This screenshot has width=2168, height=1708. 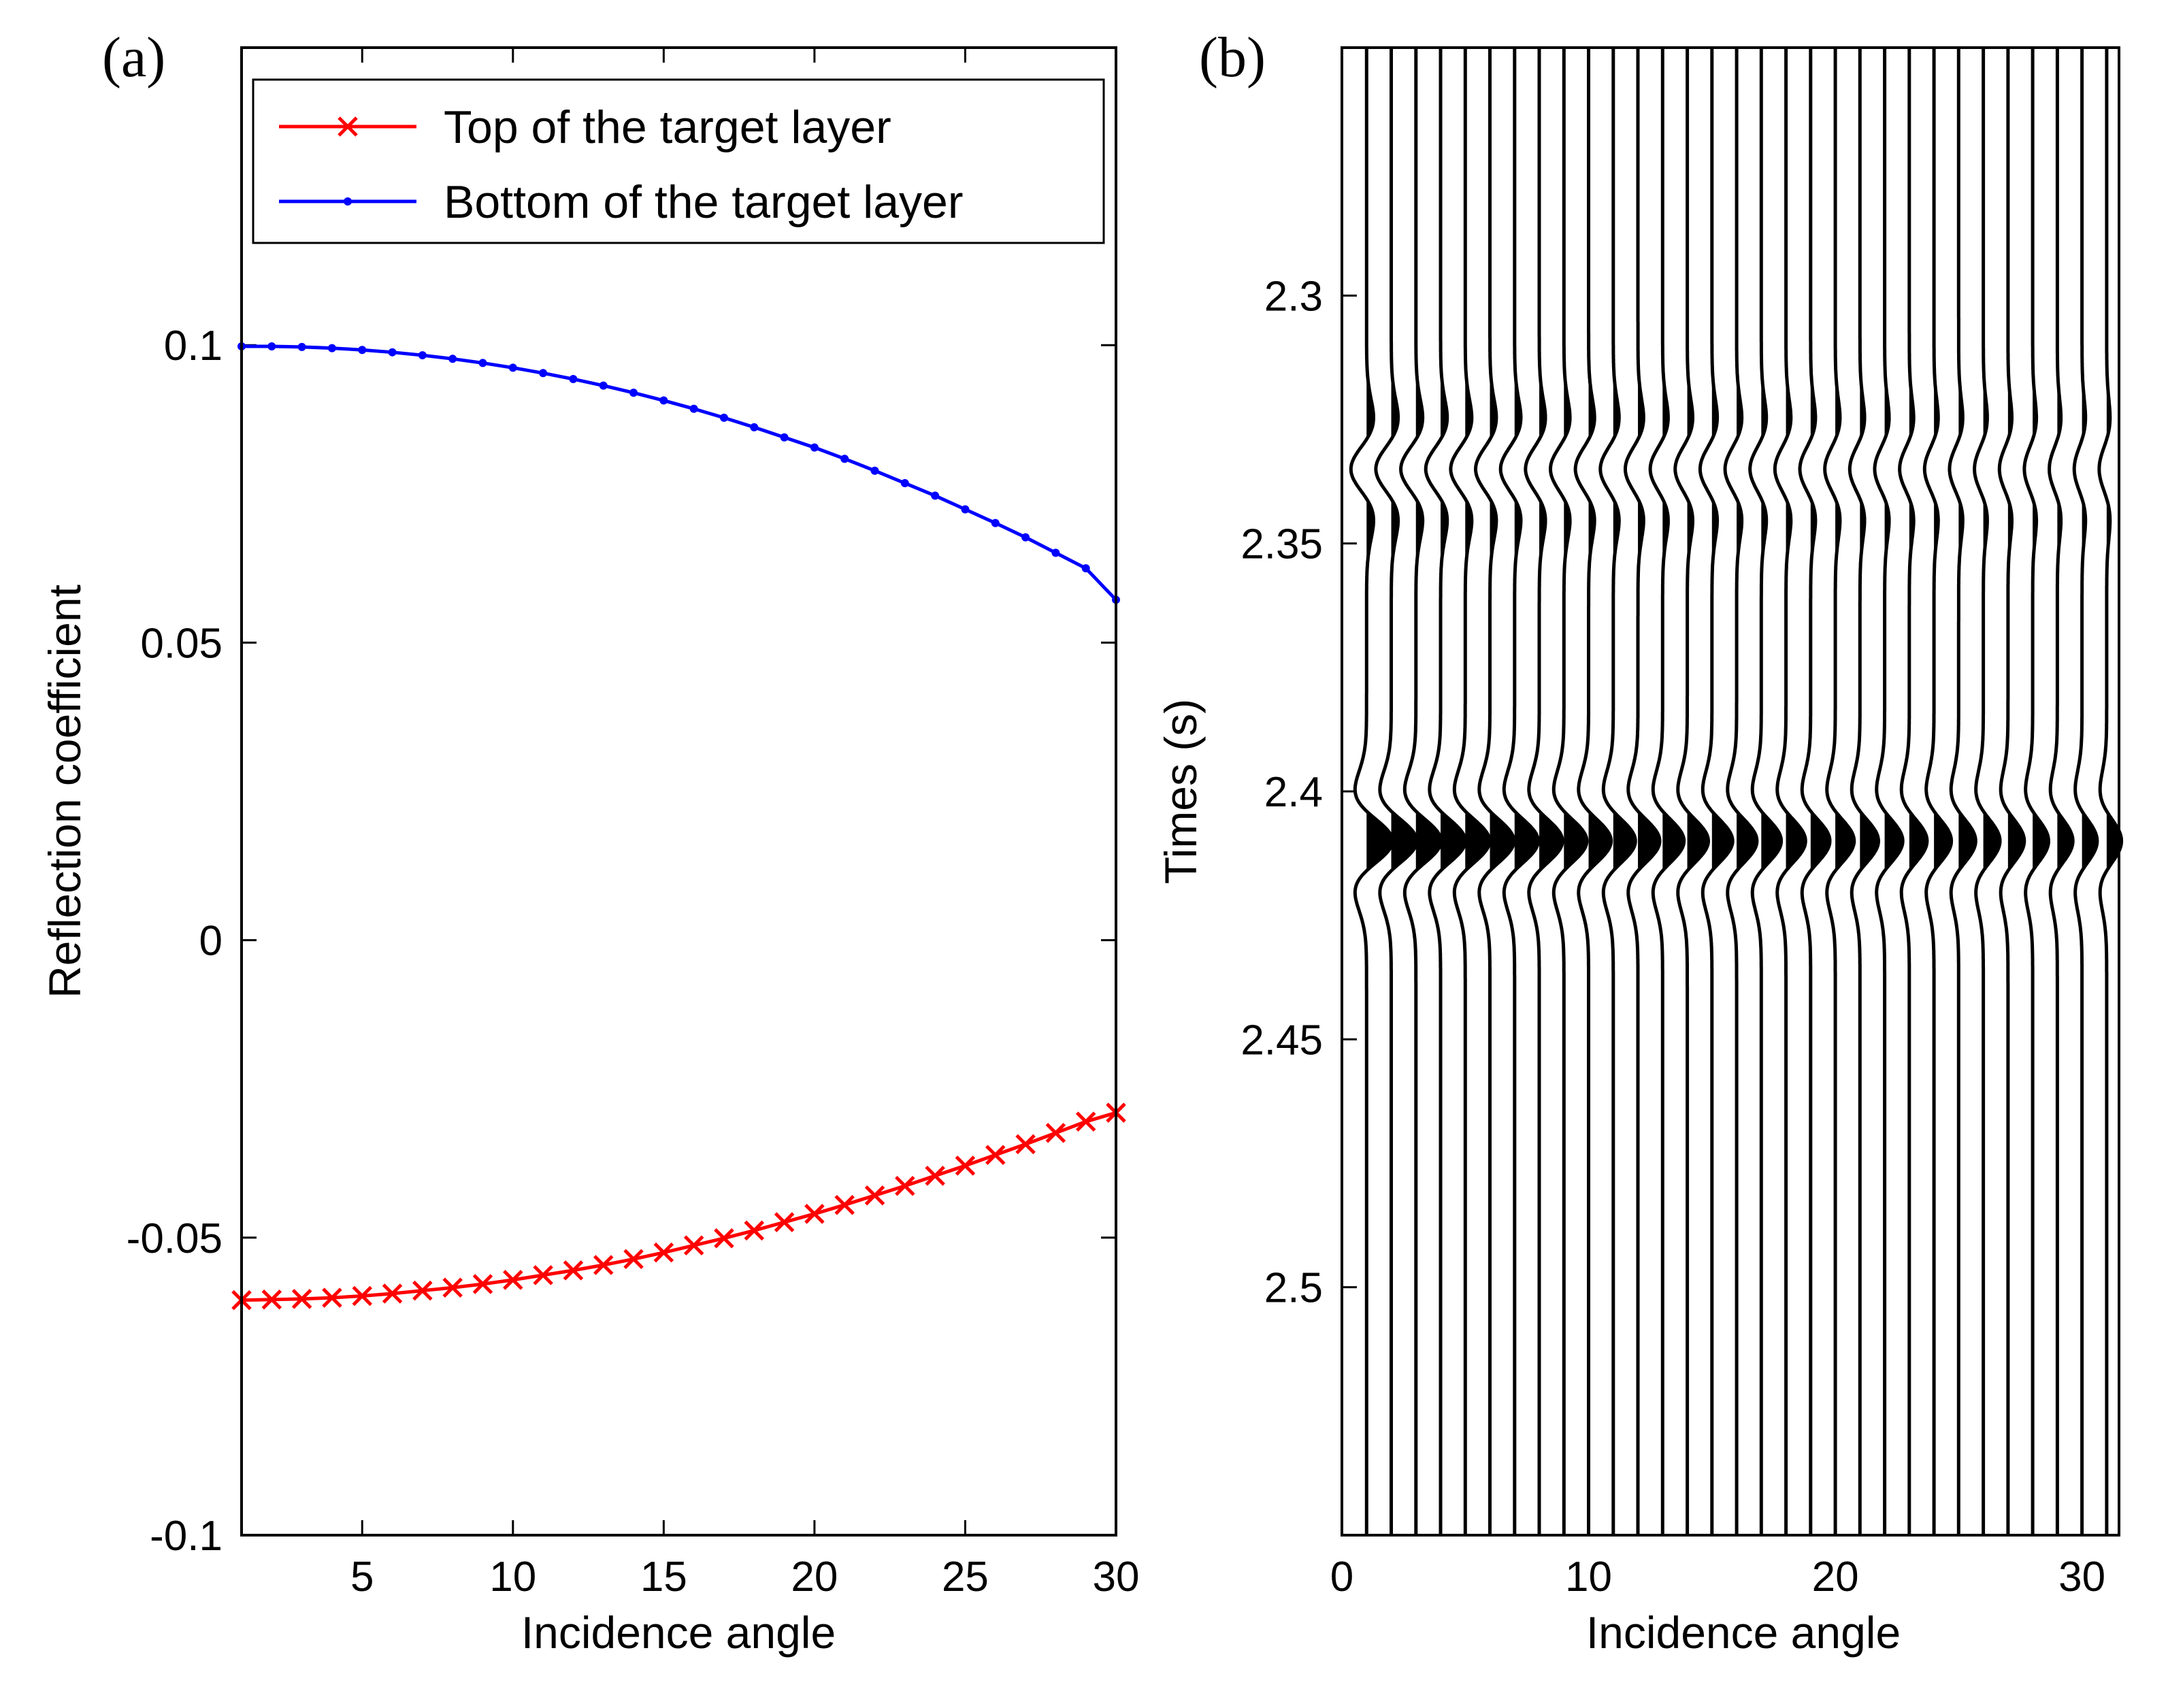 What do you see at coordinates (678, 473) in the screenshot?
I see `series-bottom` at bounding box center [678, 473].